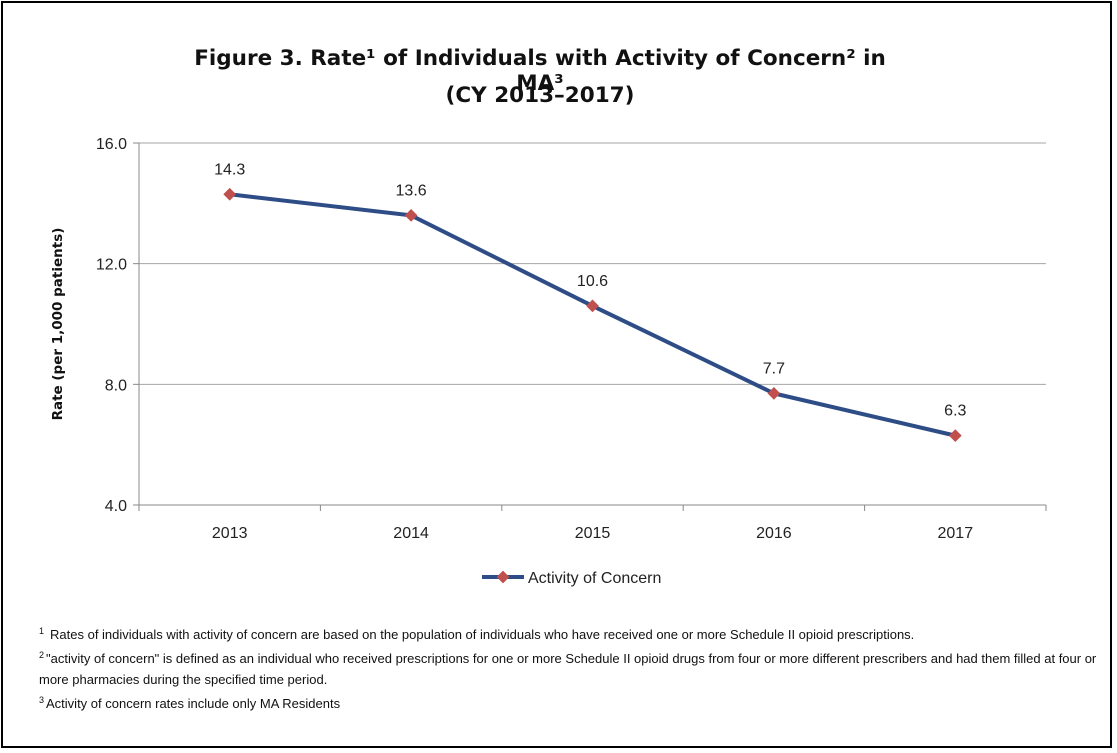 The height and width of the screenshot is (753, 1117). What do you see at coordinates (956, 533) in the screenshot?
I see `x-tick-label: 2017` at bounding box center [956, 533].